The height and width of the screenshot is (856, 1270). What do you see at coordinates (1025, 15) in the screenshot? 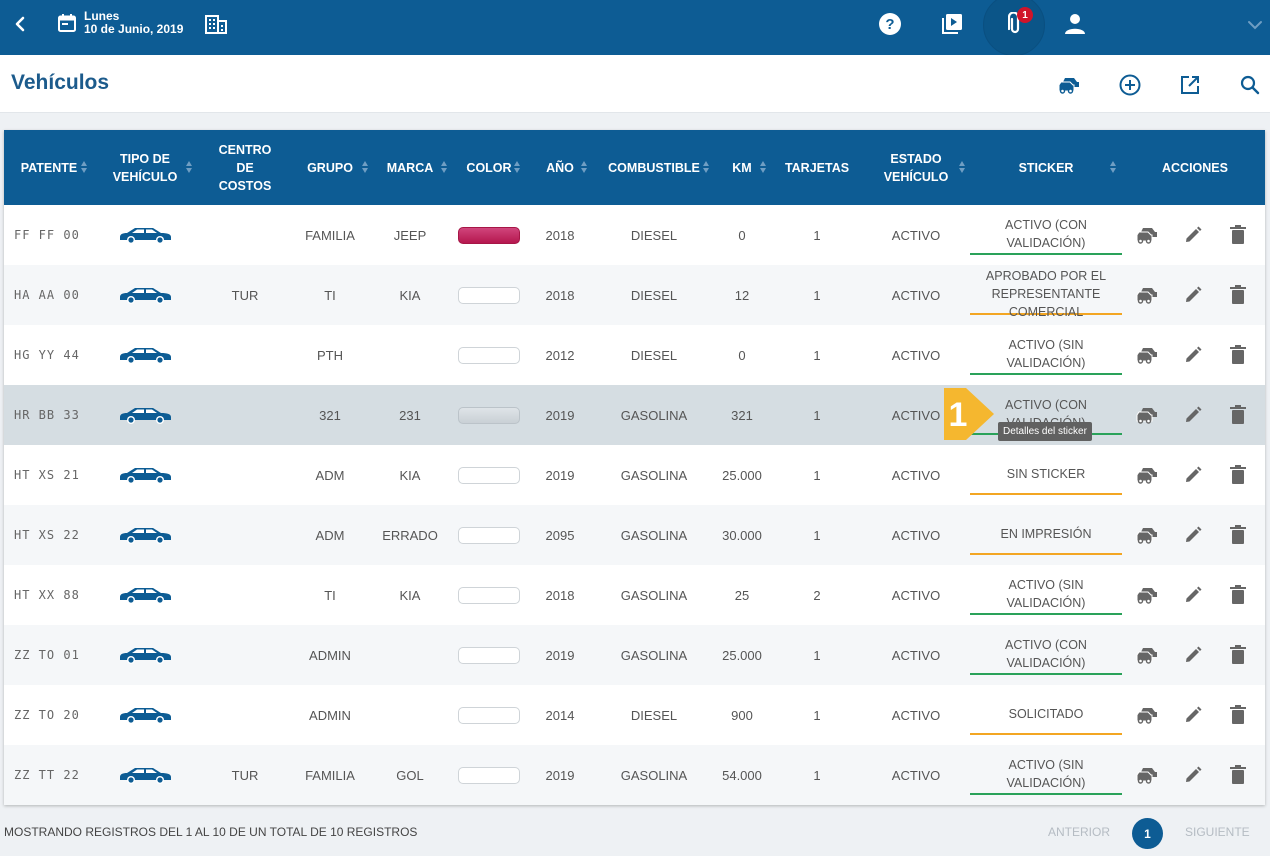
I see `notification-badge: 1` at bounding box center [1025, 15].